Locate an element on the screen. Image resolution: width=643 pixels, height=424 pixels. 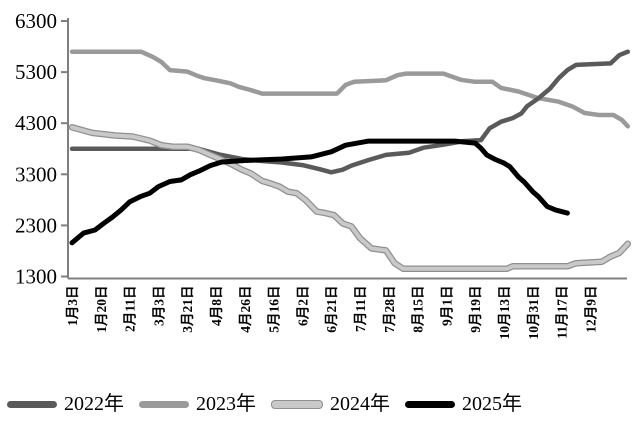
x-tick-label: 7月11日 is located at coordinates (360, 309).